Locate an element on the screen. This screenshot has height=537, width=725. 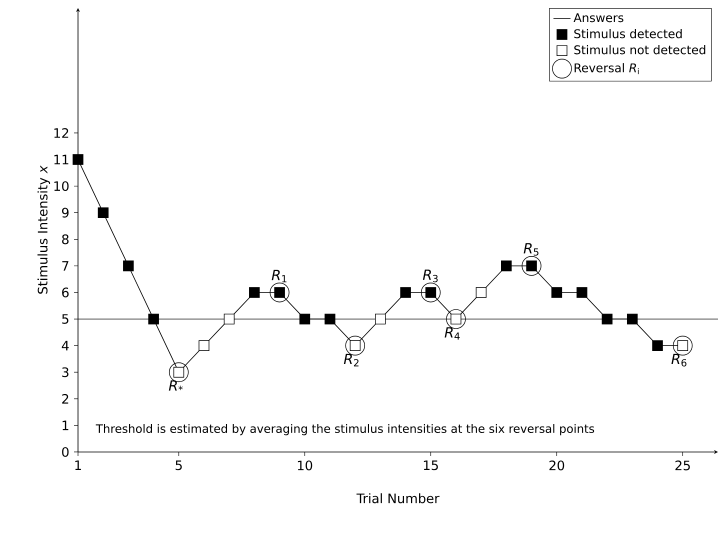
x-tick-label: 1 is located at coordinates (78, 465).